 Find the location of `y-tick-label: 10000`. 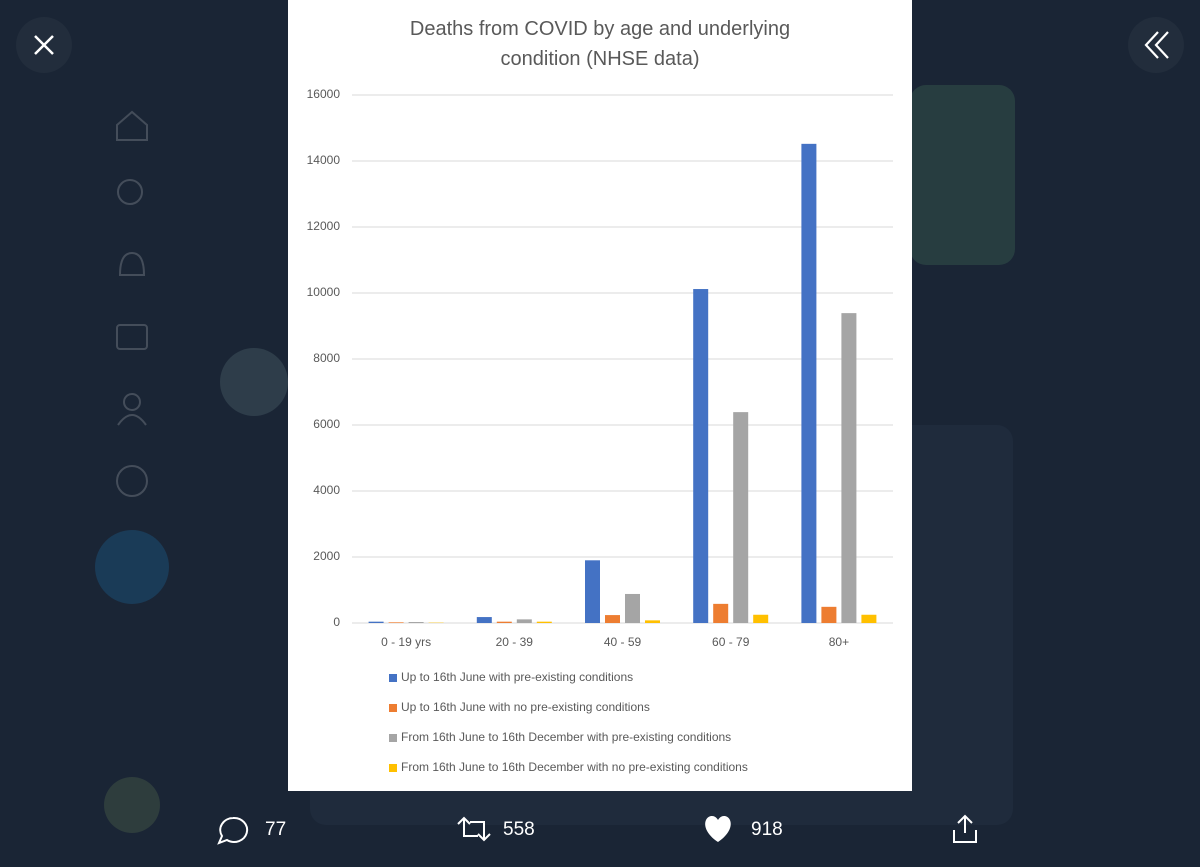

y-tick-label: 10000 is located at coordinates (324, 292).